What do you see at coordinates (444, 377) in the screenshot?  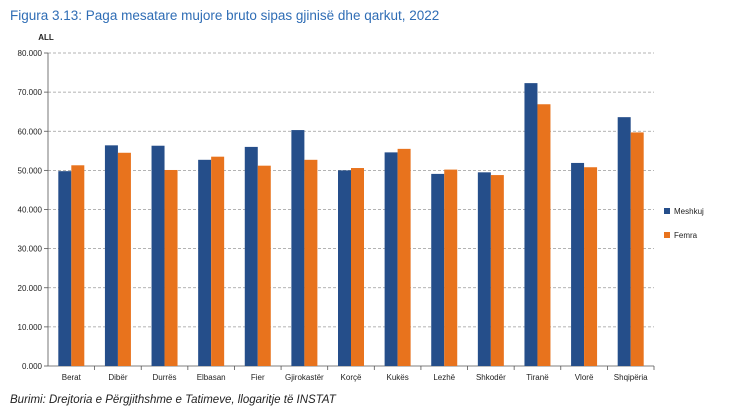 I see `x-tick-label: Lezhë` at bounding box center [444, 377].